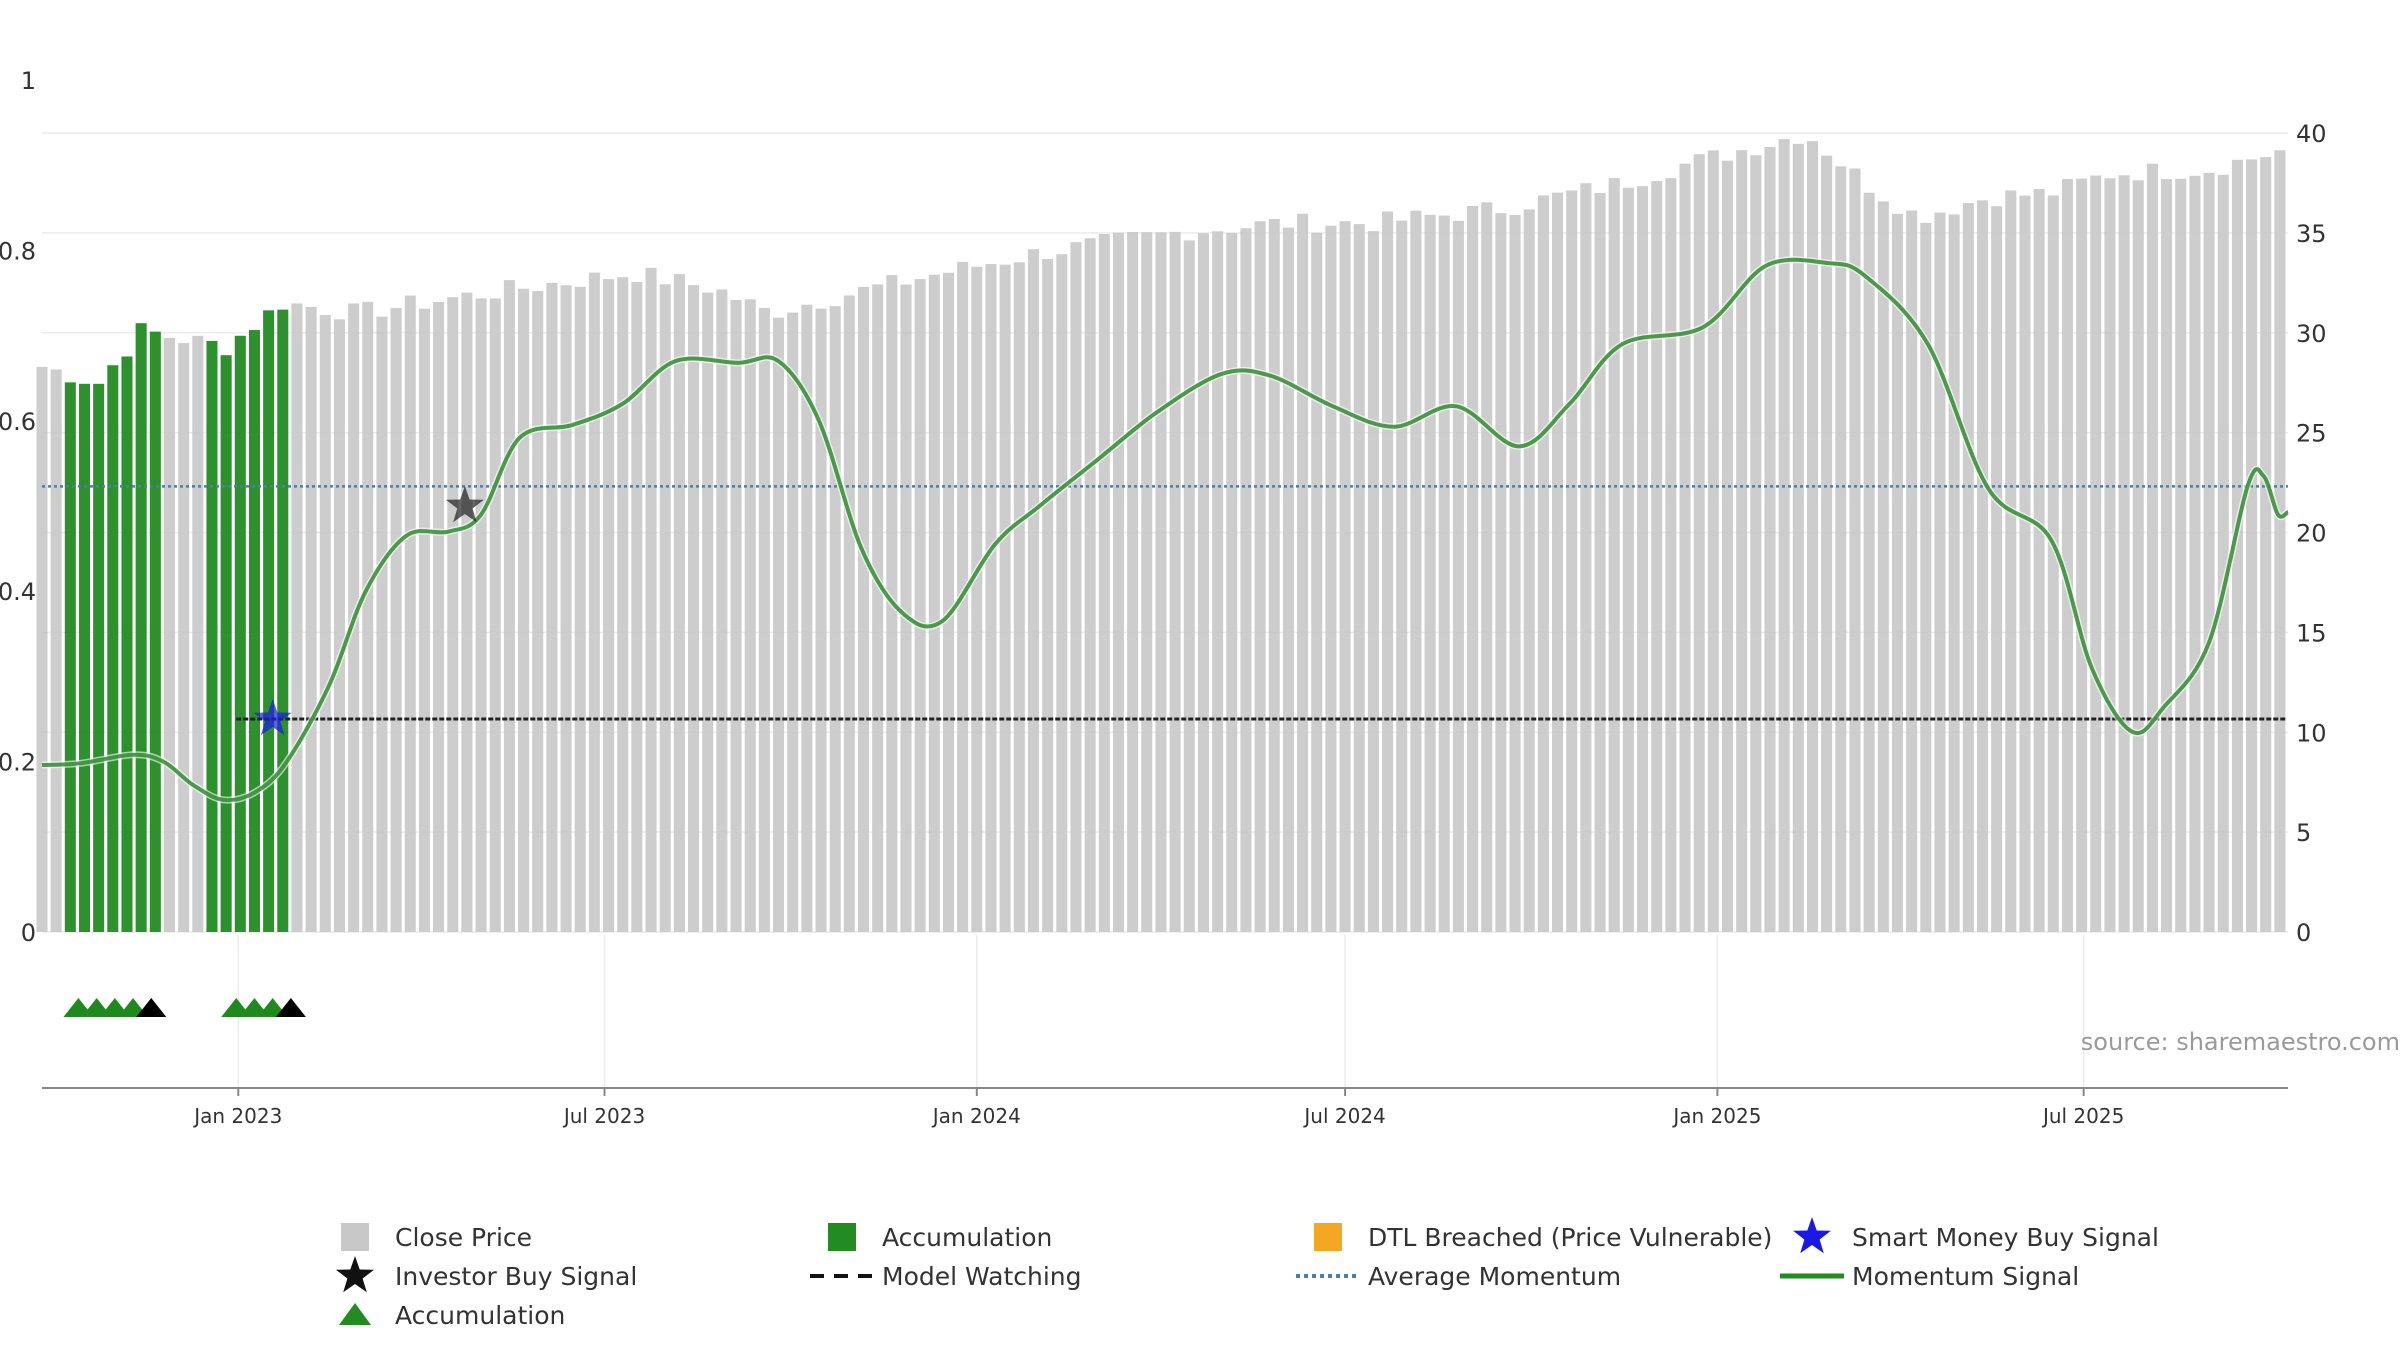 This screenshot has width=2400, height=1350. Describe the element at coordinates (2303, 833) in the screenshot. I see `y-right-tick-label: 5` at that location.